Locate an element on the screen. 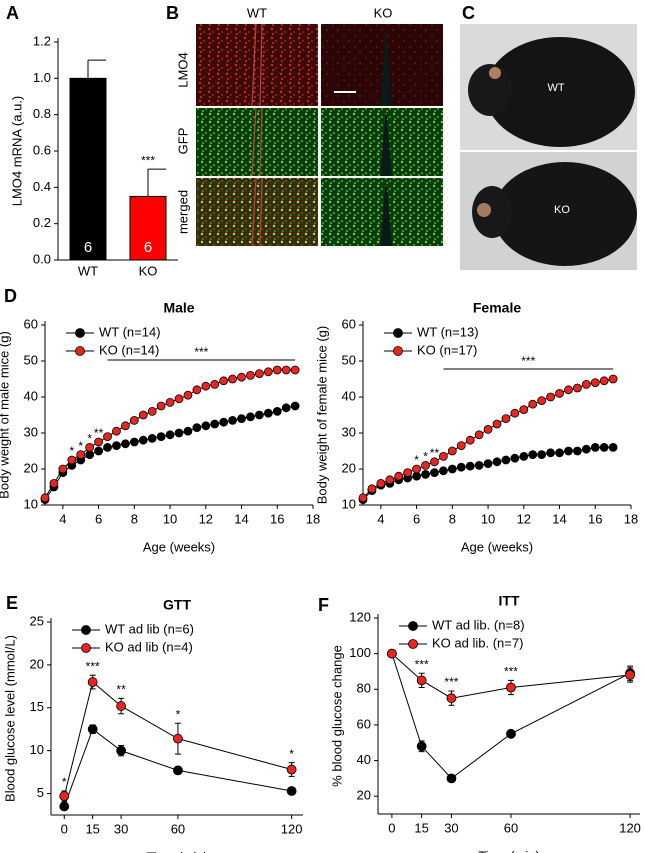 Image resolution: width=645 pixels, height=853 pixels. x-tick-label: 60 is located at coordinates (511, 827).